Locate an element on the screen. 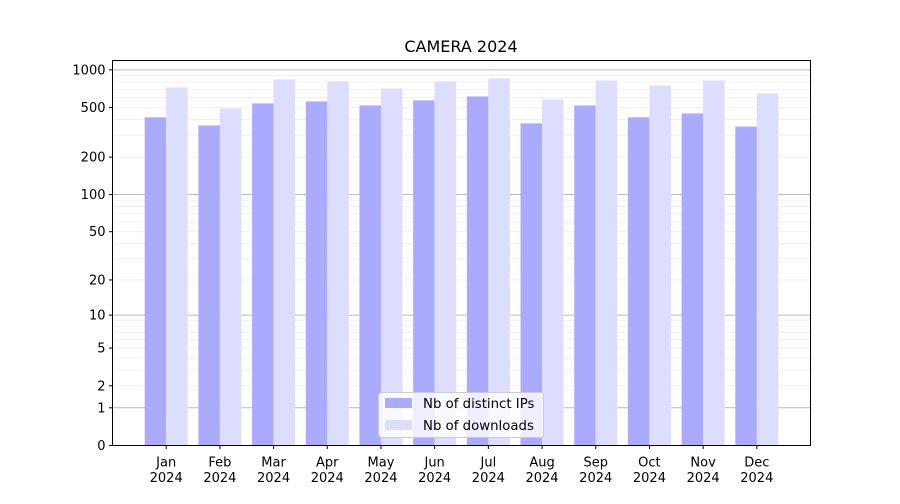 Image resolution: width=900 pixels, height=504 pixels. y-tick-label: 5 is located at coordinates (101, 349).